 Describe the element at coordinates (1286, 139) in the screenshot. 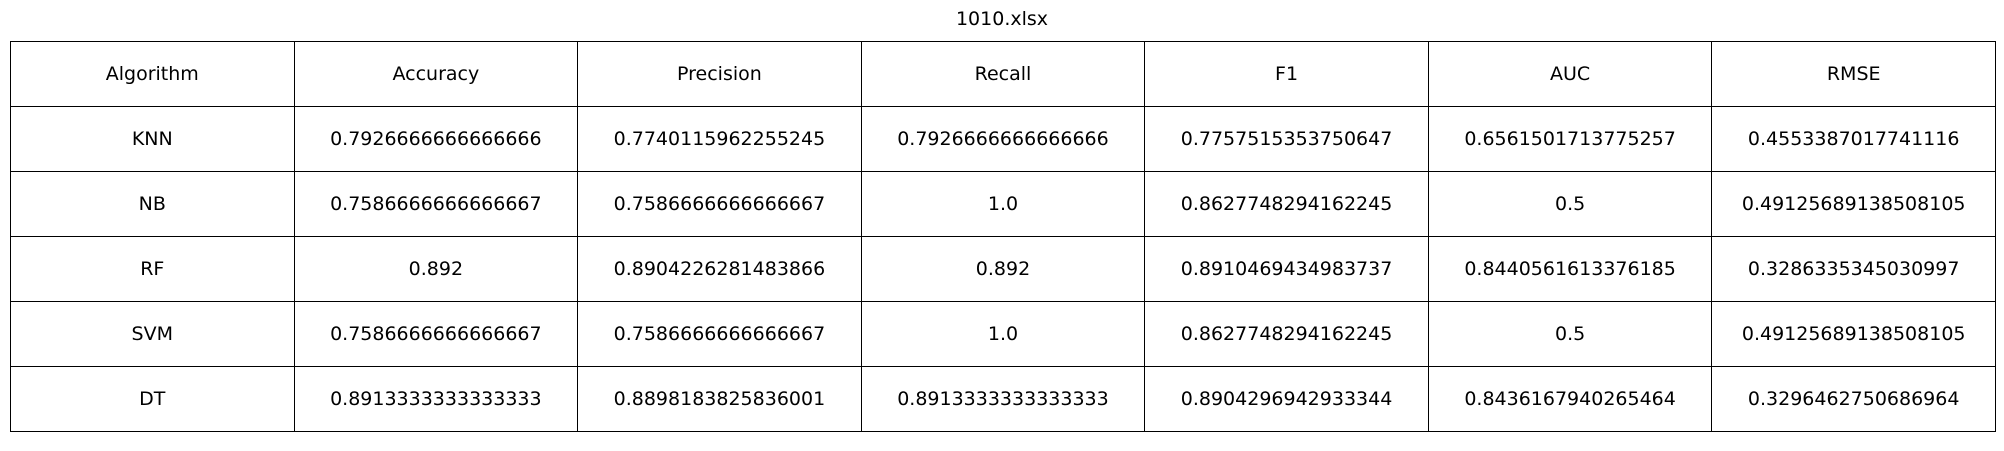

I see `table-cell: 0.7757515353750647` at that location.